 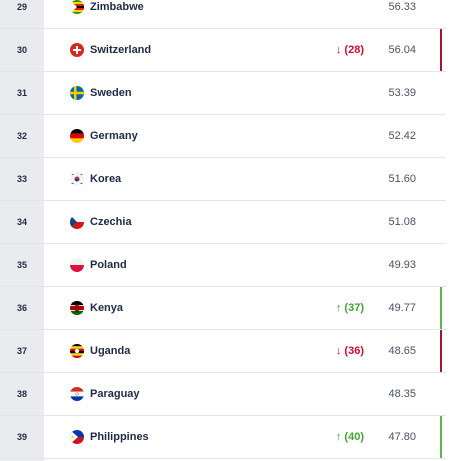 What do you see at coordinates (402, 394) in the screenshot?
I see `points-value: 48.35` at bounding box center [402, 394].